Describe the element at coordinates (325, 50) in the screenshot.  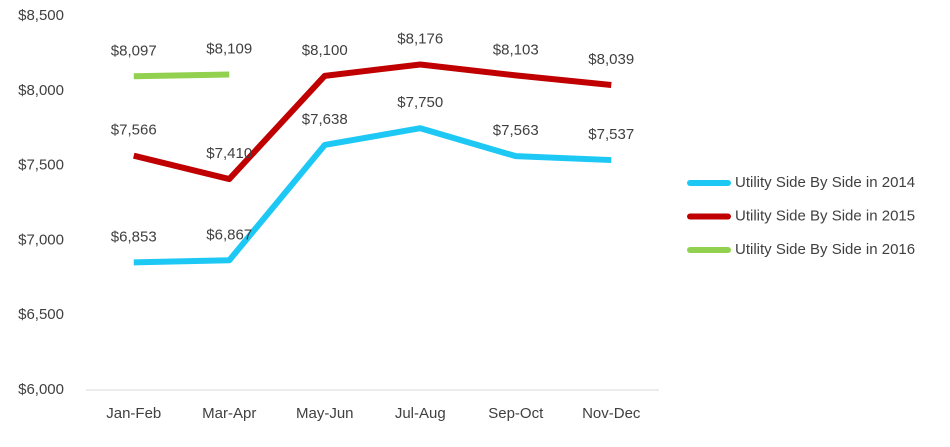
I see `data-label: $8,100` at that location.